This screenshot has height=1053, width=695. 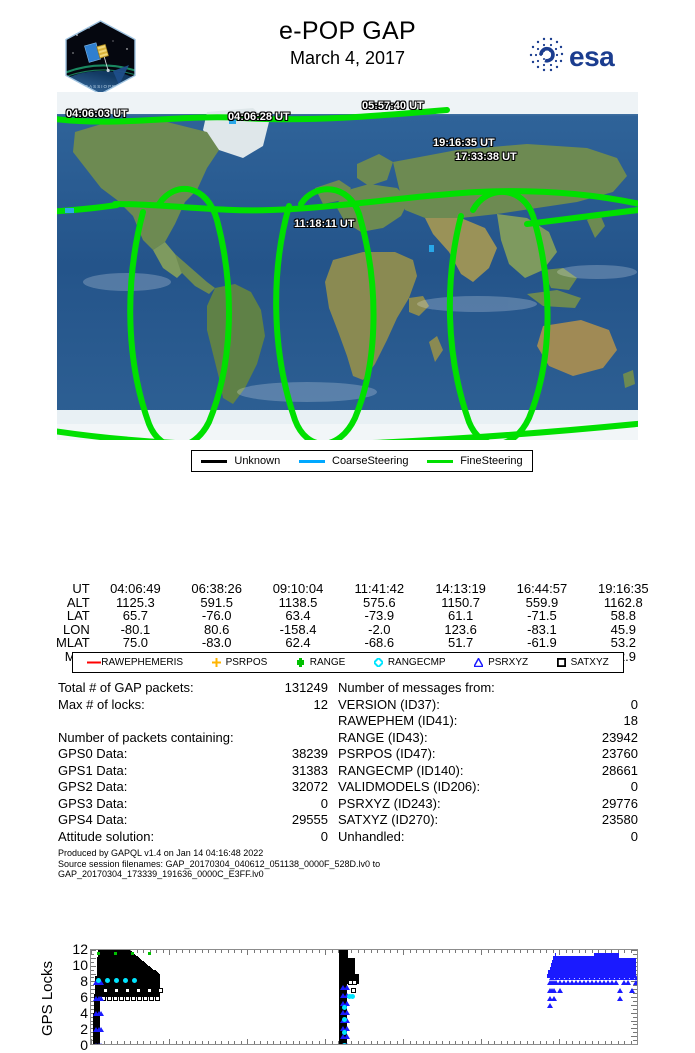 What do you see at coordinates (298, 629) in the screenshot?
I see `table-cell: -158.4` at bounding box center [298, 629].